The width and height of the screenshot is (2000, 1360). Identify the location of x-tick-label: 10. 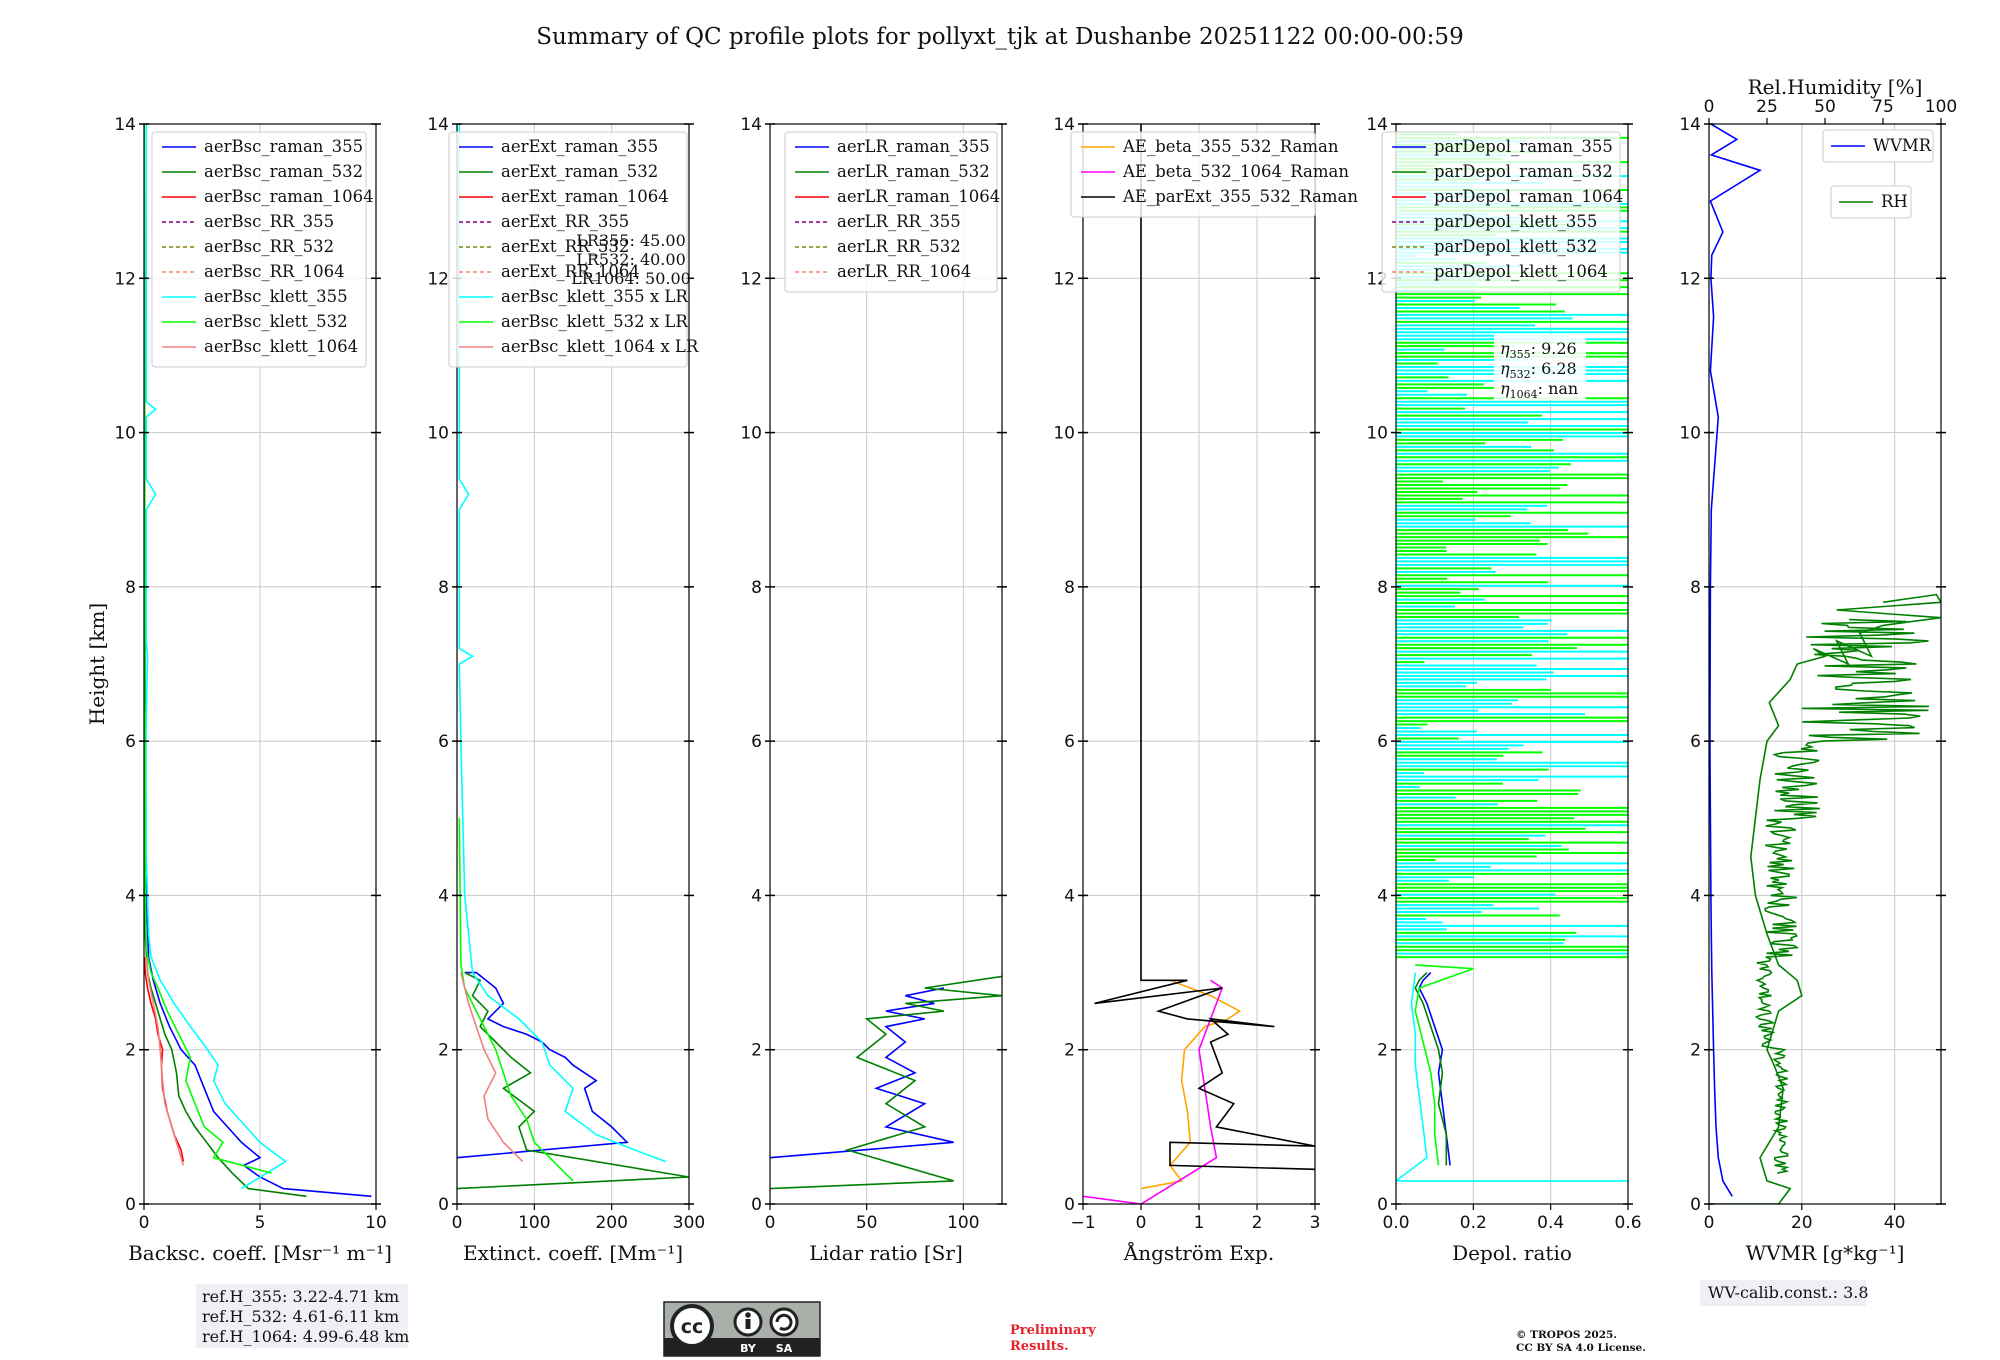
(376, 1223).